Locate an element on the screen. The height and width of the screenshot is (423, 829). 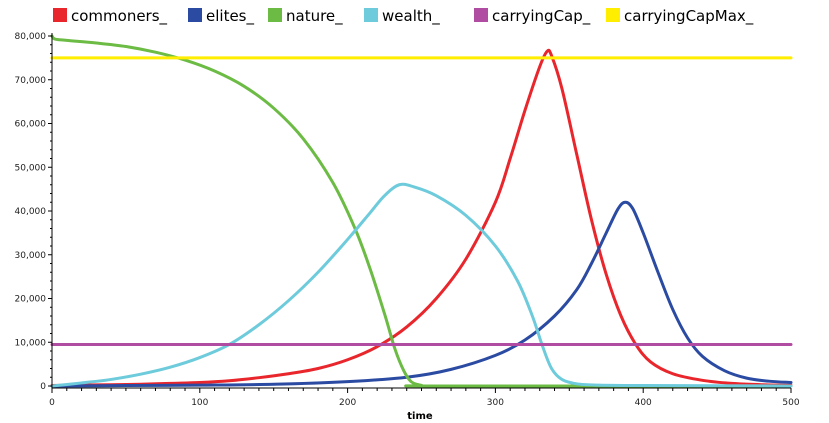
y-tick-label: 20,000 is located at coordinates (31, 300).